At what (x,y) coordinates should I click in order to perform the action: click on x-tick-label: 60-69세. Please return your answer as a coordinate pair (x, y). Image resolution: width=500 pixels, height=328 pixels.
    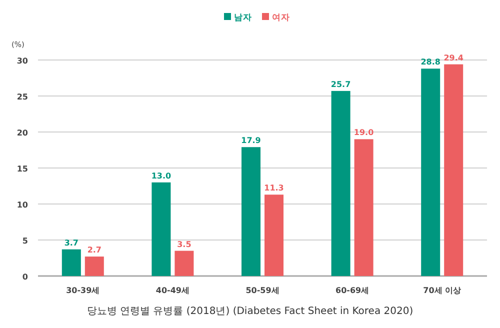
    Looking at the image, I should click on (353, 290).